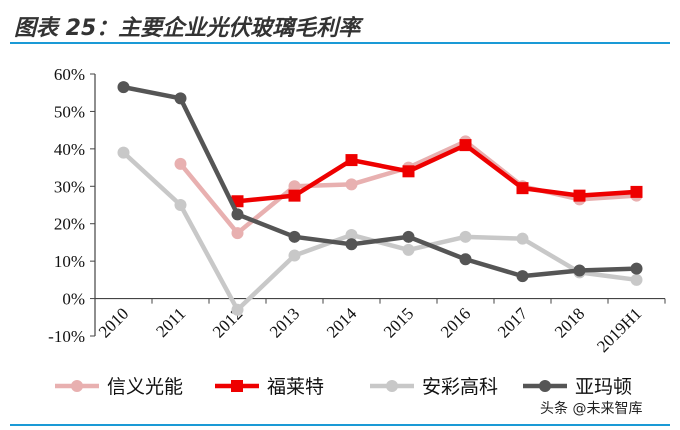  Describe the element at coordinates (591, 409) in the screenshot. I see `watermark: 头条 @未来智库` at that location.